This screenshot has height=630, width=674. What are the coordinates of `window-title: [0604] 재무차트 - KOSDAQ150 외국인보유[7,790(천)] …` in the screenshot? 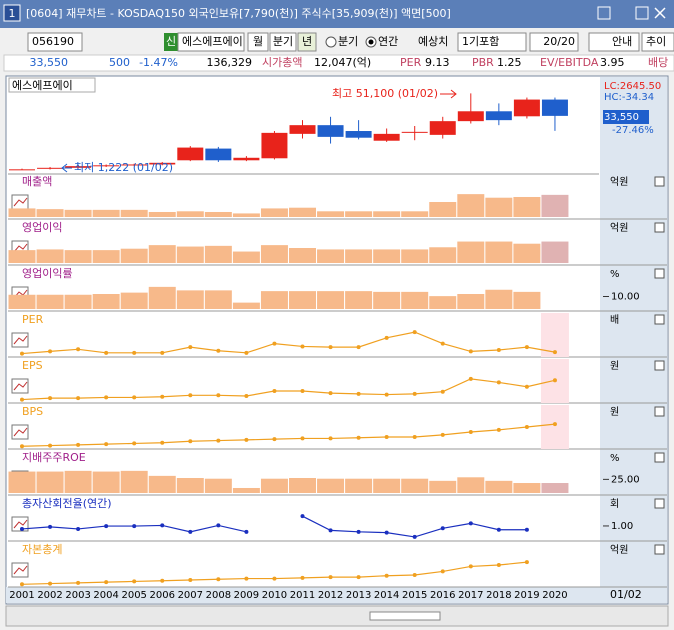 It's located at (238, 13).